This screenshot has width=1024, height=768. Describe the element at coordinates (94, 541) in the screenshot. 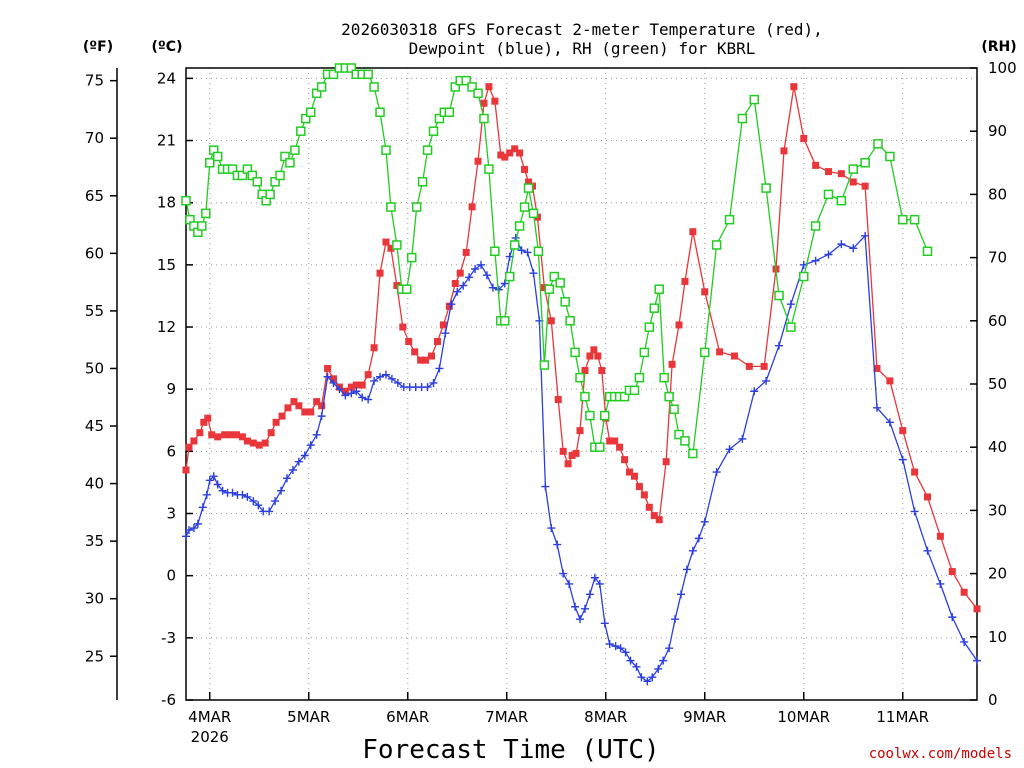

I see `fahrenheit-tick-label: 35` at that location.